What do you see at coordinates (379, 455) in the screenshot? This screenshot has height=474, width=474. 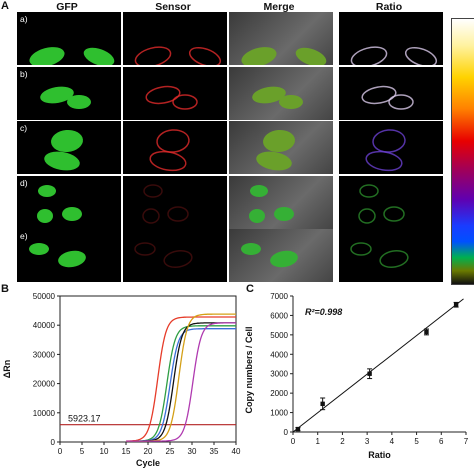 I see `x-axis-label: Ratio` at bounding box center [379, 455].